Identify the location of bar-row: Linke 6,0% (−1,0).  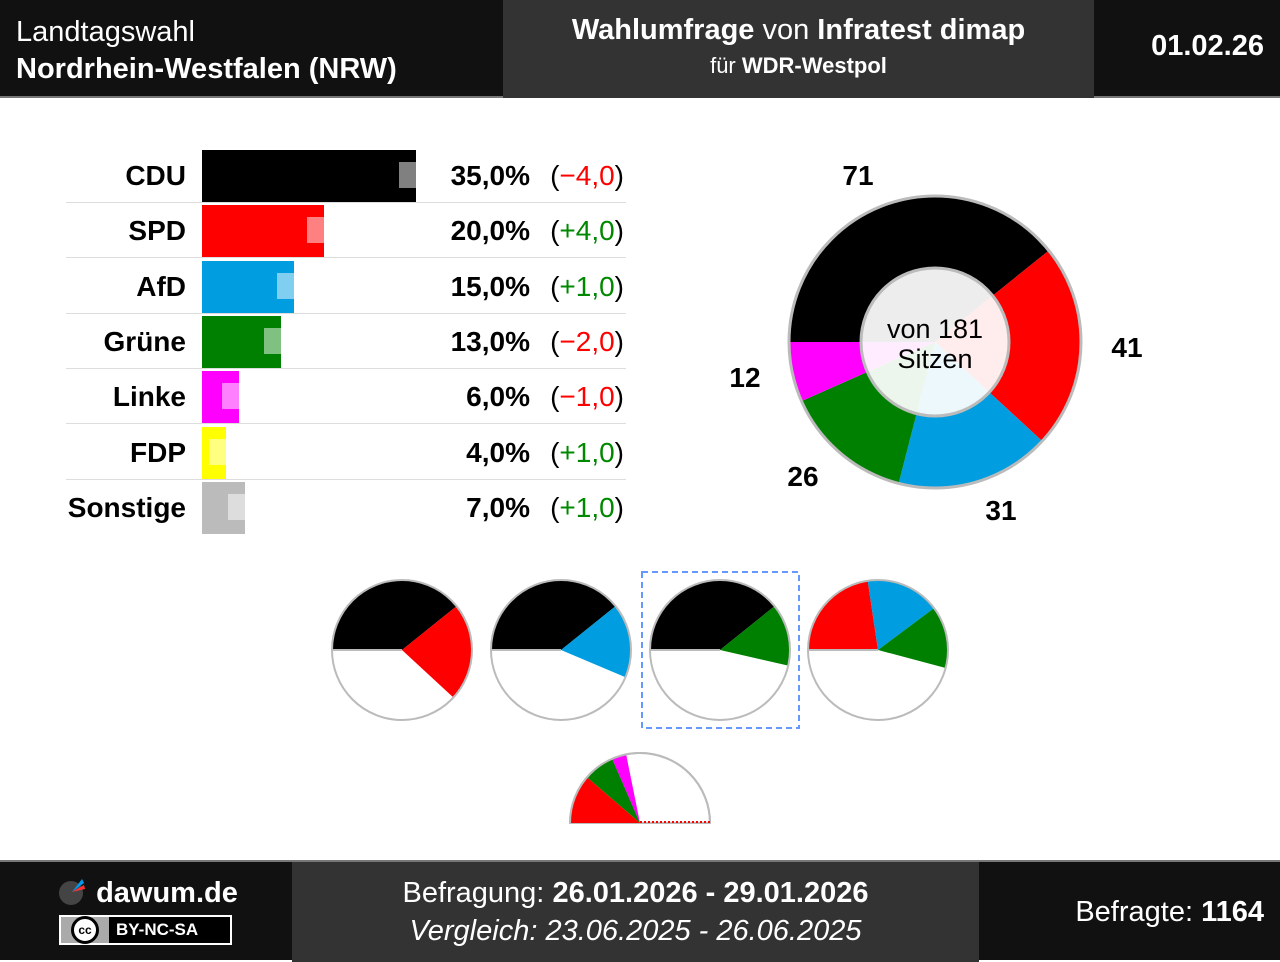
(346, 397).